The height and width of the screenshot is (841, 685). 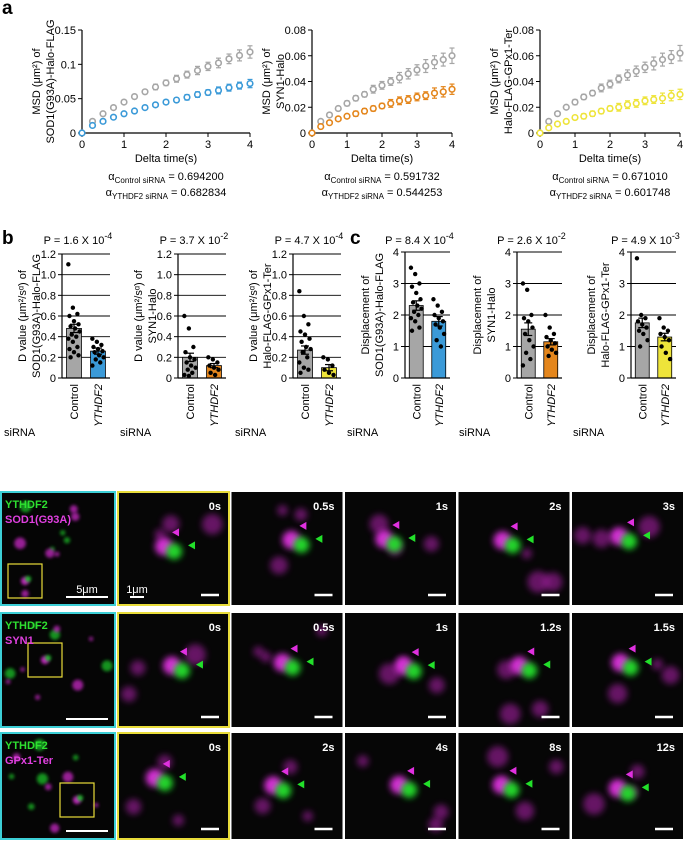 What do you see at coordinates (523, 108) in the screenshot?
I see `y-tick-label: 0.02` at bounding box center [523, 108].